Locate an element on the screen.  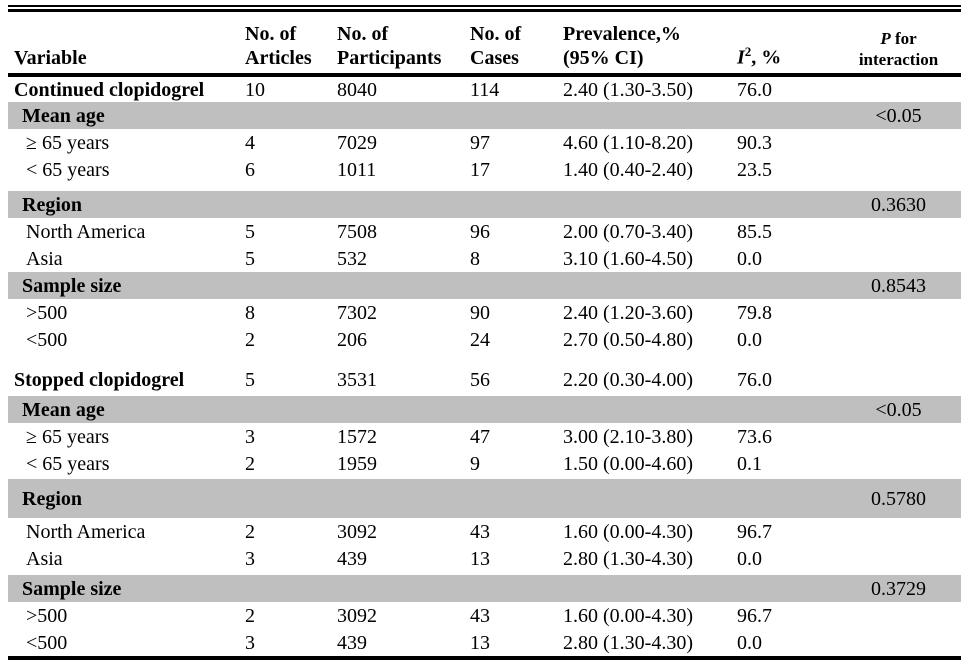
table-row: Sample size 0.3729 is located at coordinates (484, 588).